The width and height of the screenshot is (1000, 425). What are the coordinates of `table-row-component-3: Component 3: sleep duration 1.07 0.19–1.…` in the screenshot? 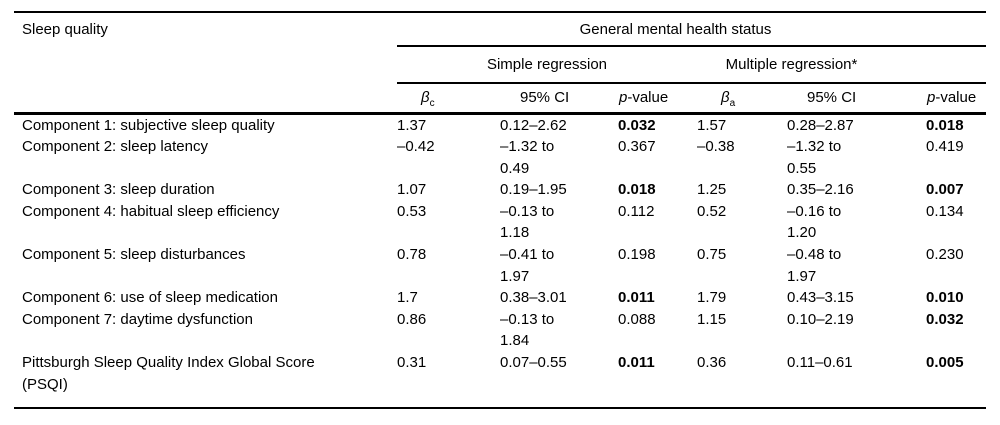 It's located at (500, 190).